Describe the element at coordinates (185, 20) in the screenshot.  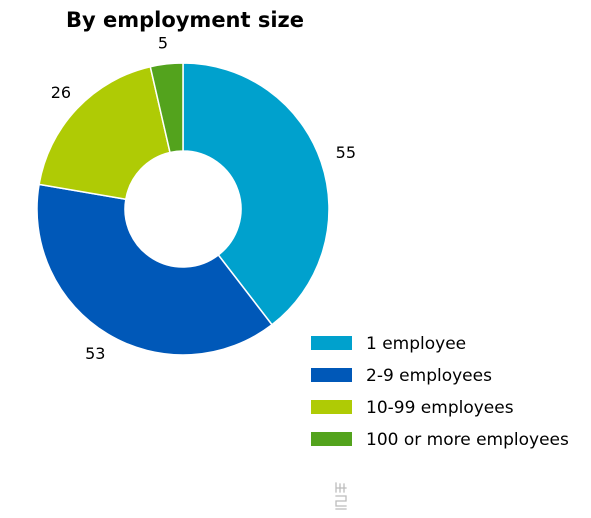
I see `chart-title: By employment size` at that location.